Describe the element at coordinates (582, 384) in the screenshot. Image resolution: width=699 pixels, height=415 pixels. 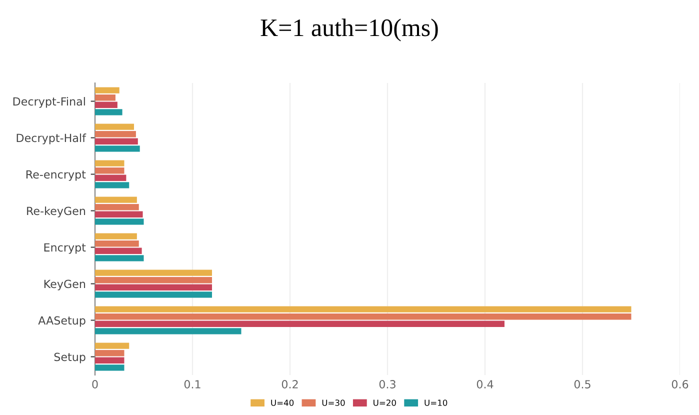
I see `x-tick-label: 0.5` at that location.